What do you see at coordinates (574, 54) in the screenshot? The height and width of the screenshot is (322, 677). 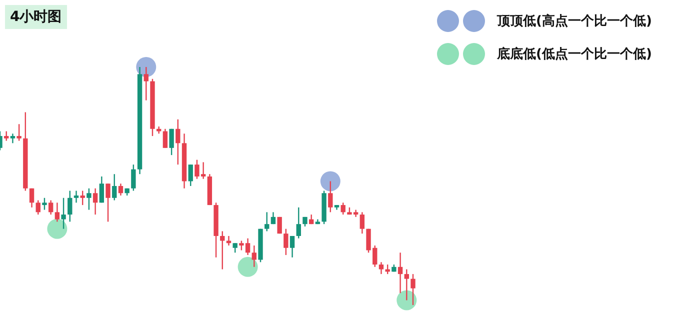 I see `legend-label: 底底低(低点一个比一个低)` at bounding box center [574, 54].